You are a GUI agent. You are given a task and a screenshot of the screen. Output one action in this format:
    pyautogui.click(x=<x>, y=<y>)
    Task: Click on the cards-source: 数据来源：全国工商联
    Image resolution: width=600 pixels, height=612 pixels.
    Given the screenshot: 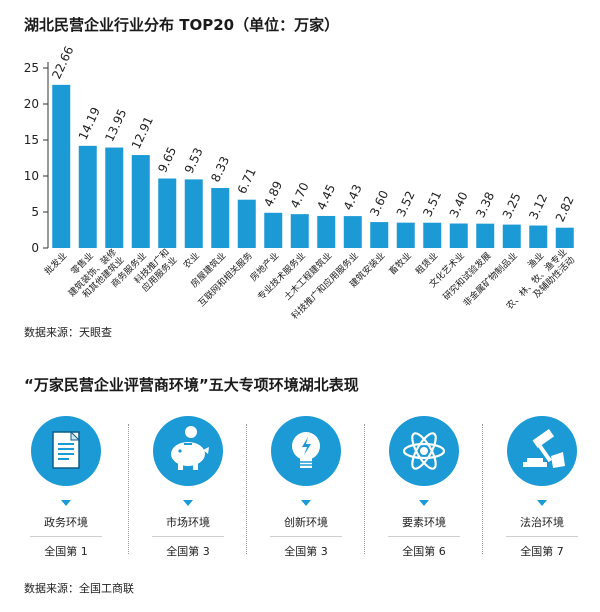 What is the action you would take?
    pyautogui.click(x=79, y=588)
    